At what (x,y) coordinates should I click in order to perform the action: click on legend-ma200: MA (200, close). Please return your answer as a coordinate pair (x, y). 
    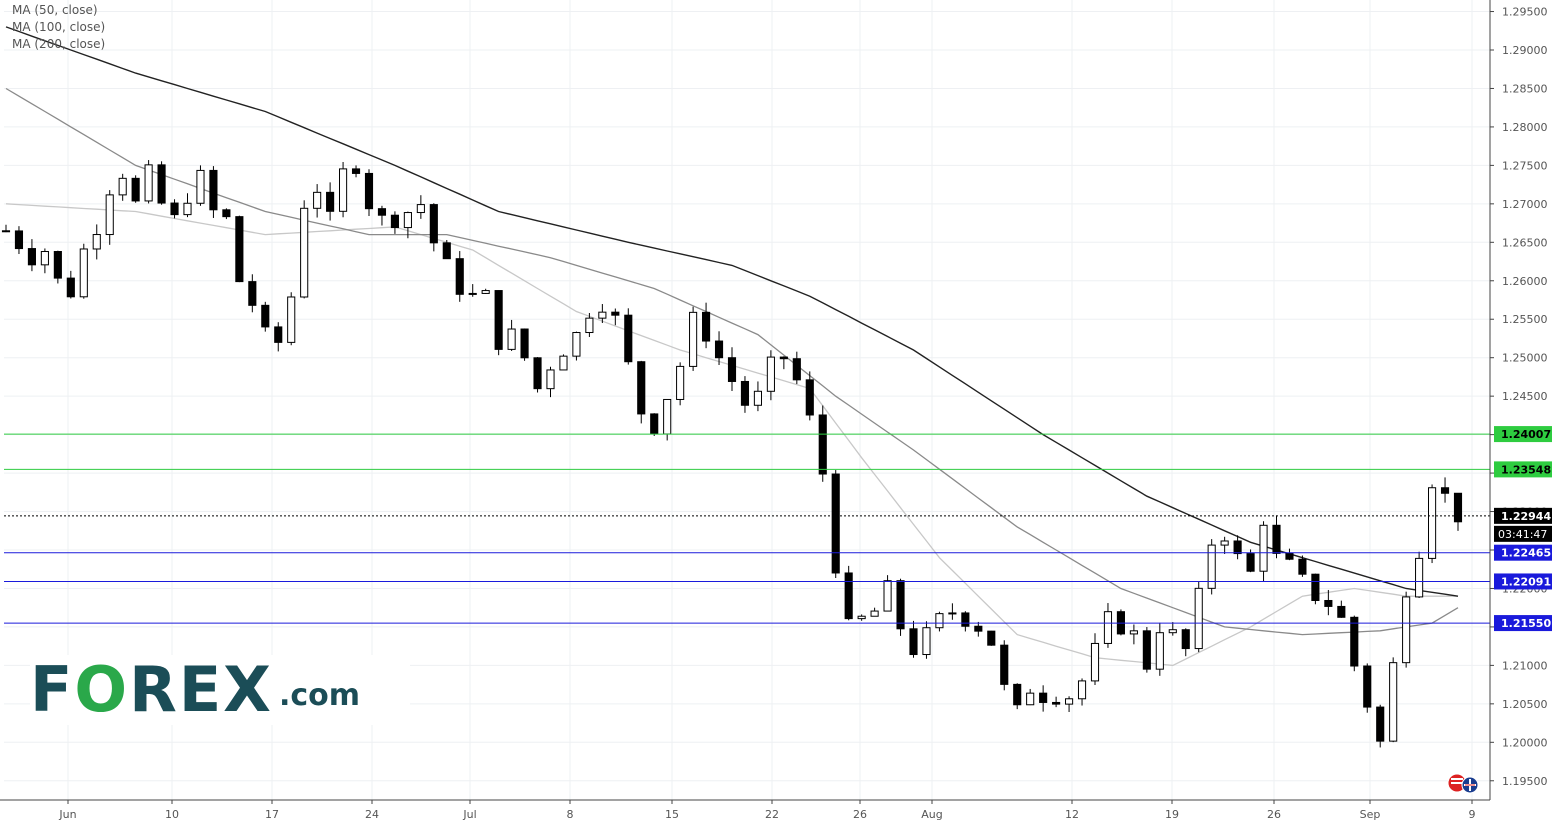
    Looking at the image, I should click on (59, 44).